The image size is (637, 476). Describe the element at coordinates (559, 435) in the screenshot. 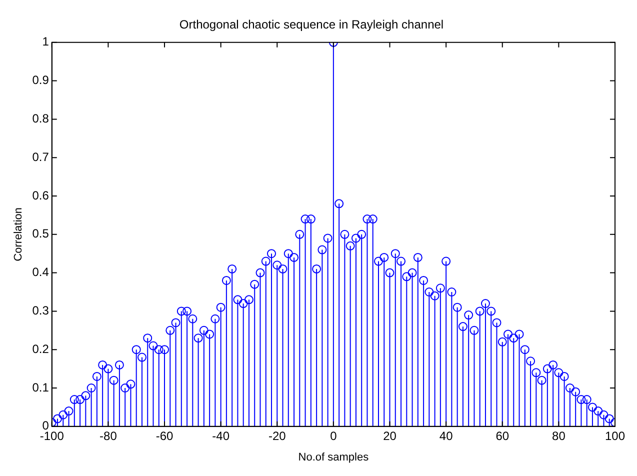

I see `x-tick-label: 80` at that location.